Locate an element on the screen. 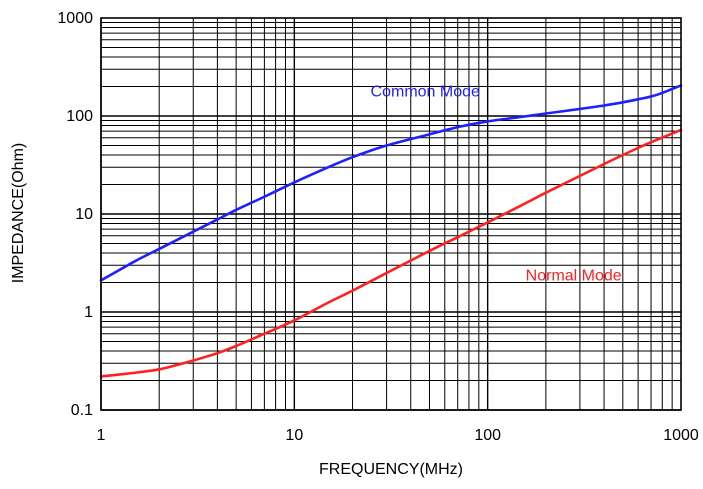  y-tick-label: 1 is located at coordinates (88, 312).